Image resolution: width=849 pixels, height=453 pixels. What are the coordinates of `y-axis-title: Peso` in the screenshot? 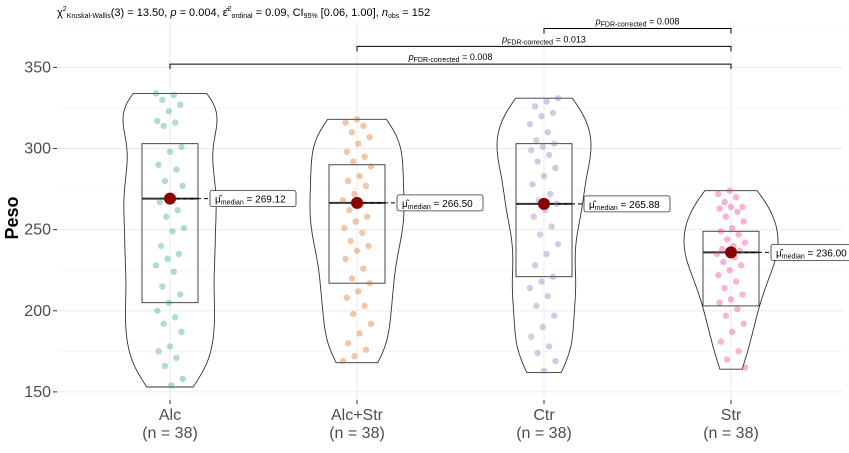 It's located at (12, 217).